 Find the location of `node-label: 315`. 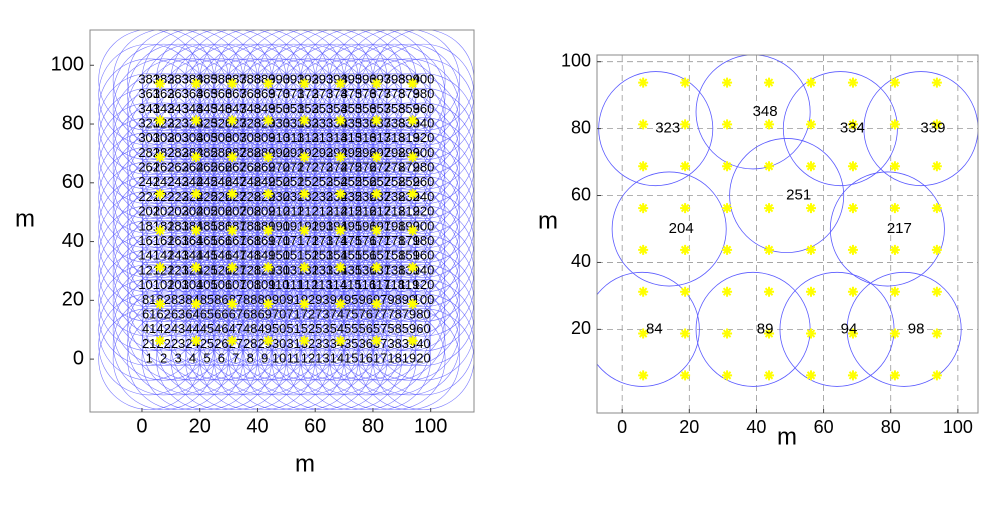

node-label: 315 is located at coordinates (351, 137).